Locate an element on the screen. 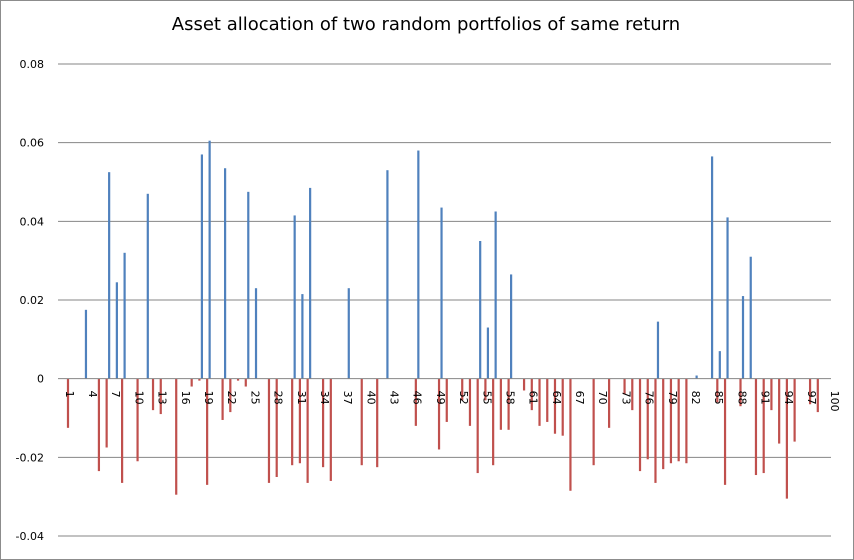 This screenshot has width=854, height=560. x-tick-label: 7 is located at coordinates (115, 394).